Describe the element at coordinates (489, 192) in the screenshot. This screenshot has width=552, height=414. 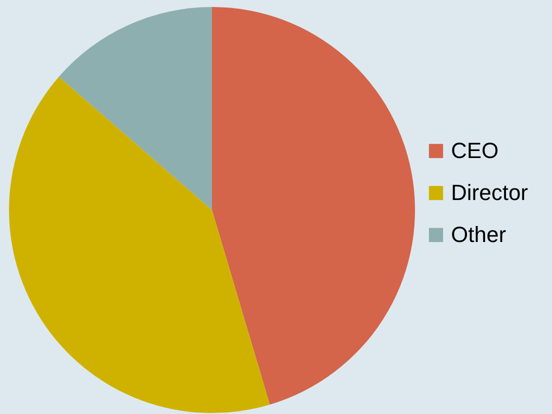
I see `legend-label: Director` at that location.